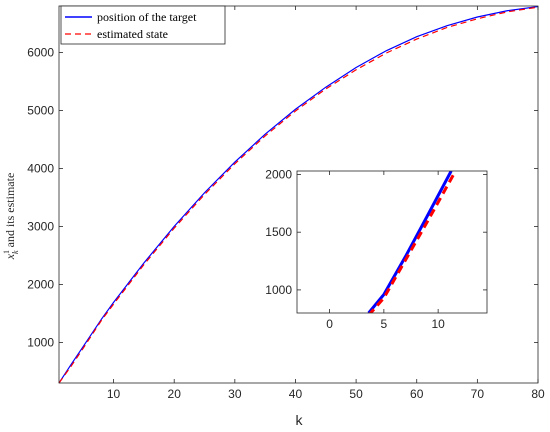  I want to click on main-x-tick-label: 70, so click(478, 394).